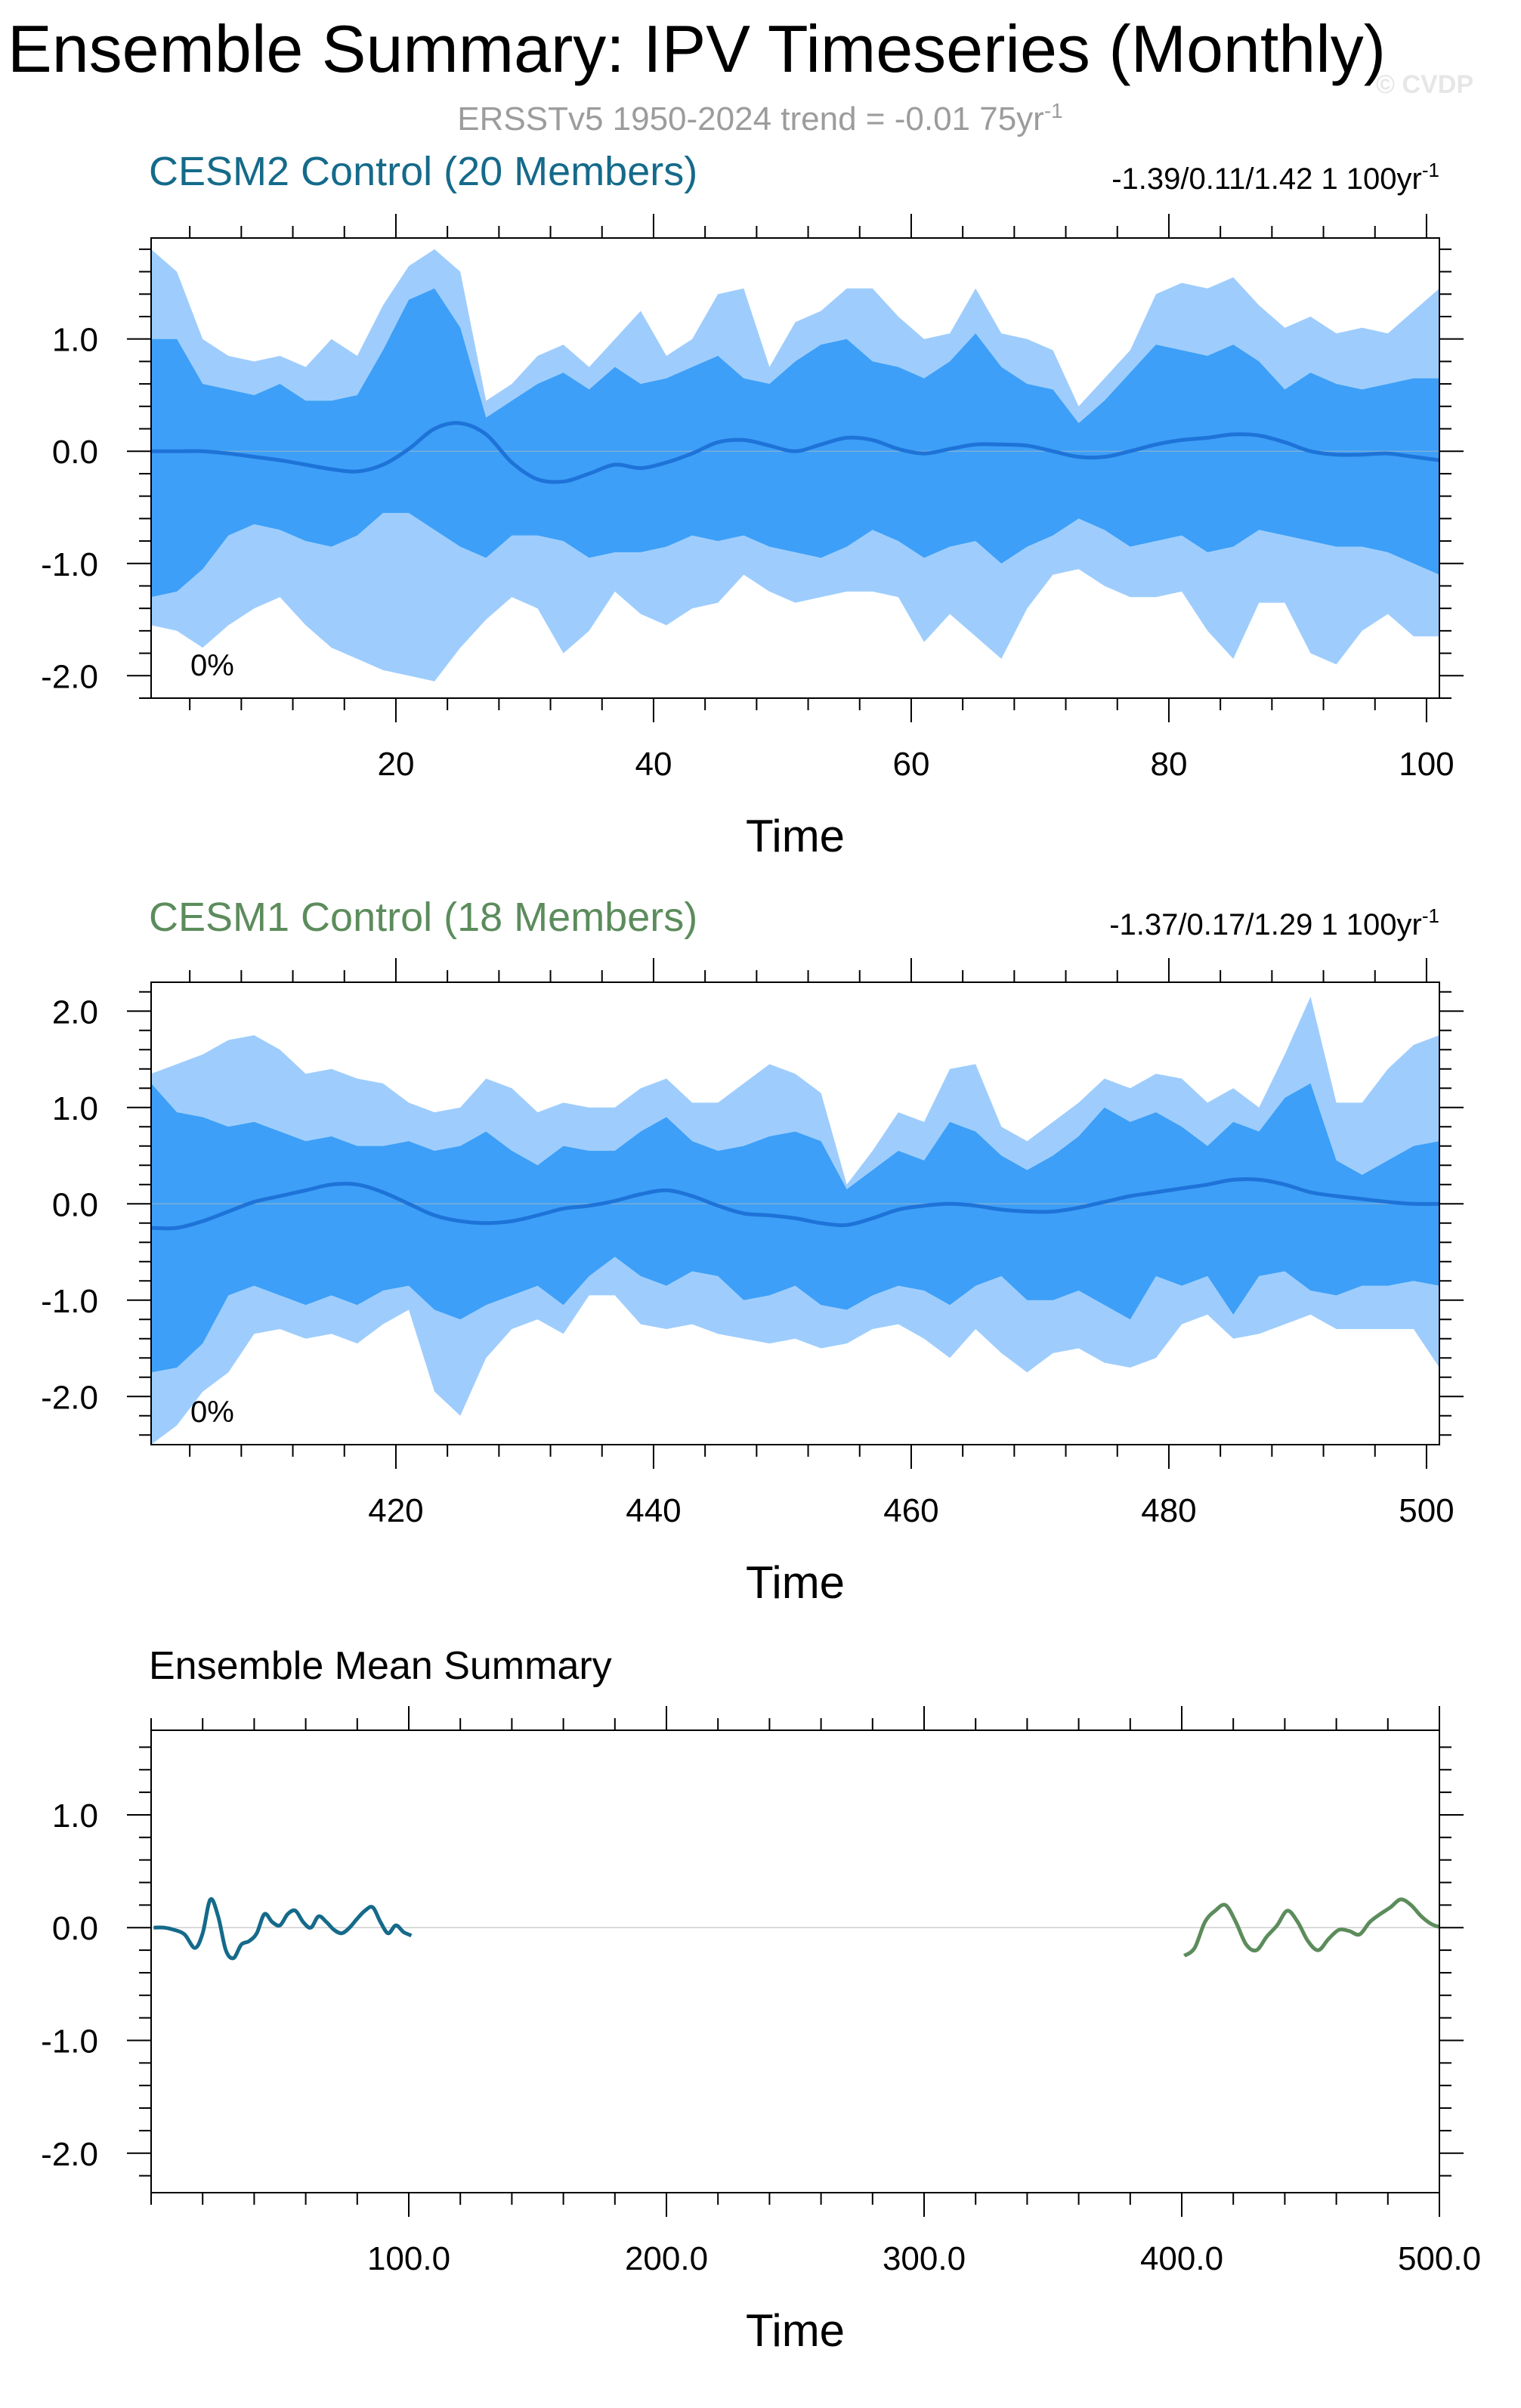 The width and height of the screenshot is (1521, 2408). I want to click on x-tick-label: 300.0, so click(925, 2258).